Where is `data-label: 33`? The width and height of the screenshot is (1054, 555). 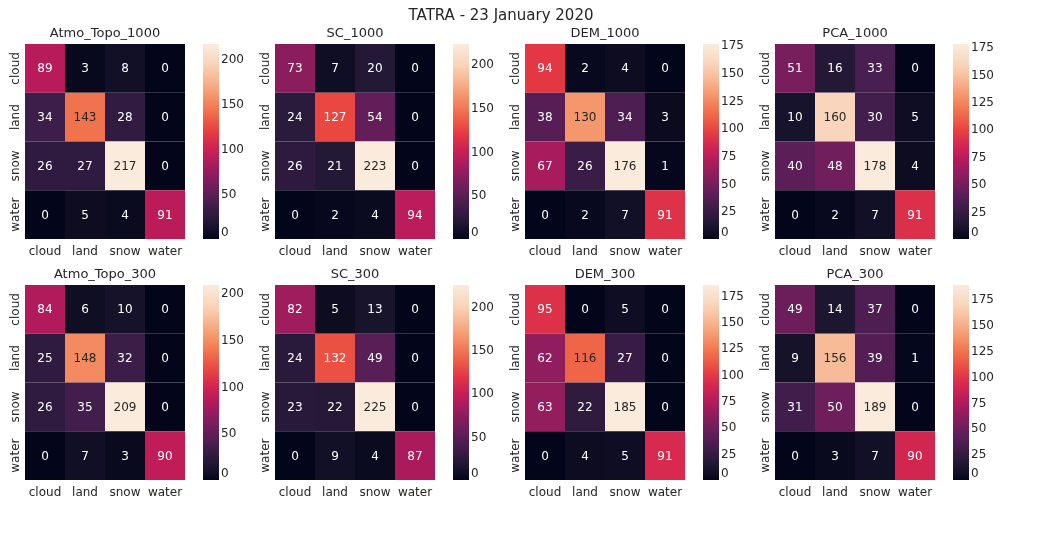
data-label: 33 is located at coordinates (875, 68).